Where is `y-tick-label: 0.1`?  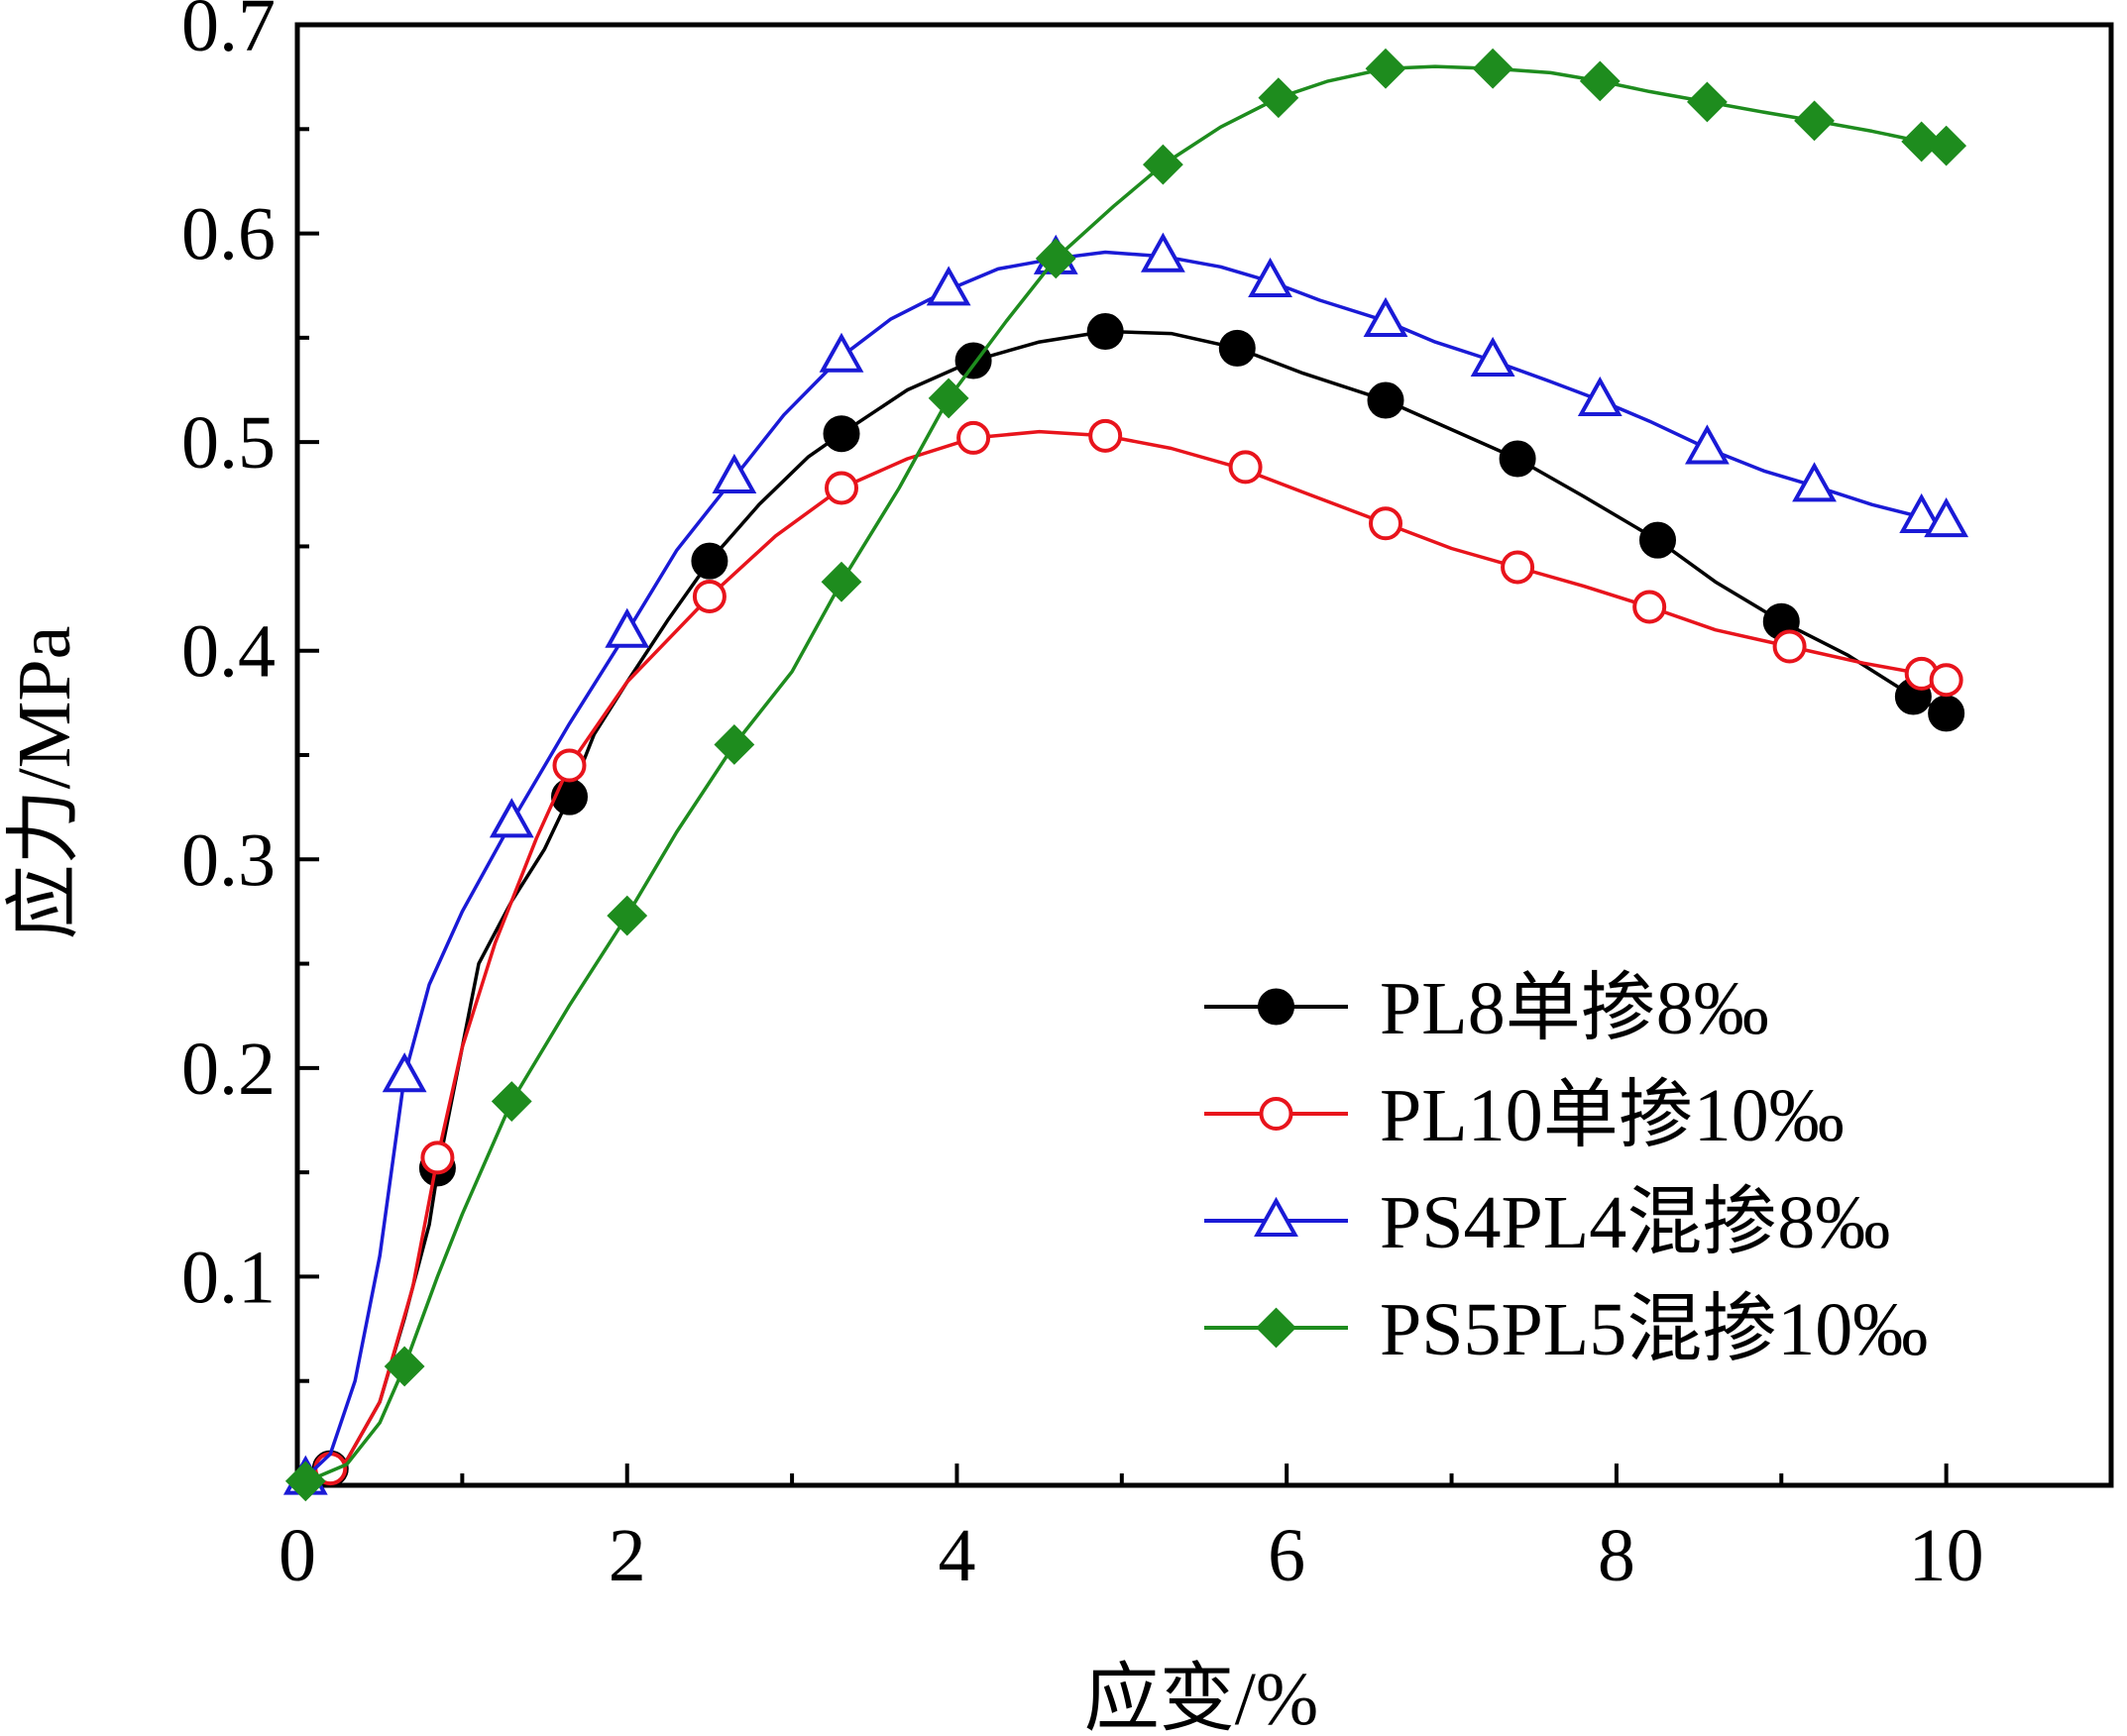
y-tick-label: 0.1 is located at coordinates (228, 1277).